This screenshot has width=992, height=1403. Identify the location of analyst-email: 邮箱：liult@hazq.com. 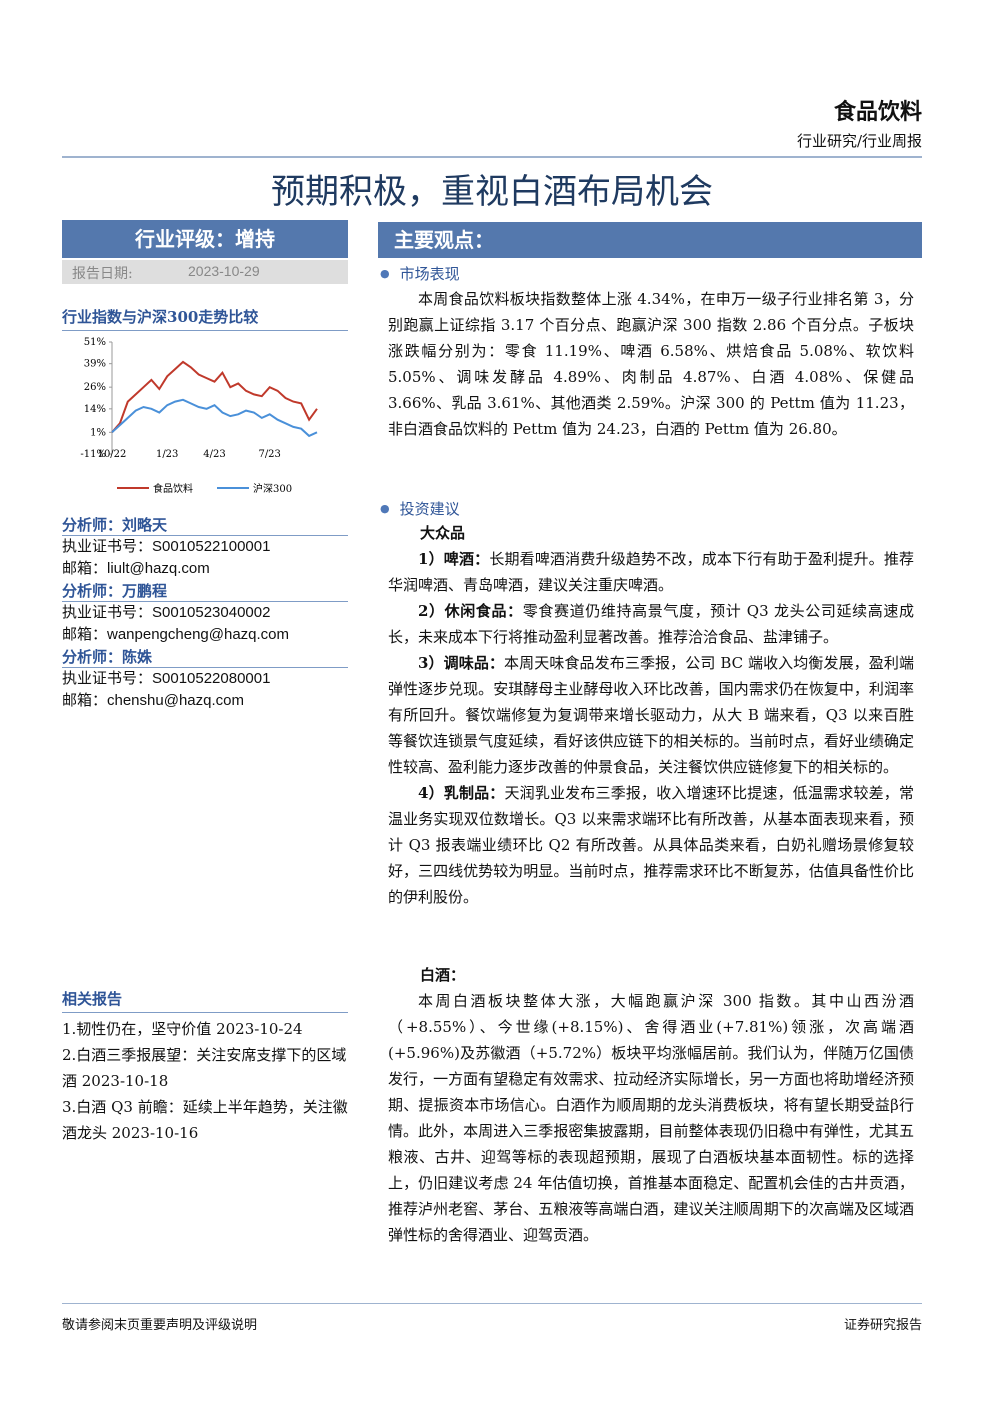
(136, 568).